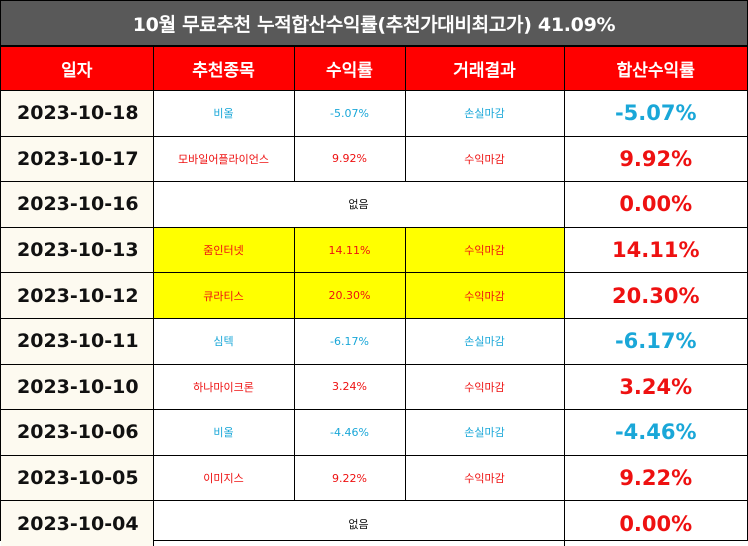 The image size is (748, 546). What do you see at coordinates (223, 295) in the screenshot?
I see `row-stock: 큐라티스` at bounding box center [223, 295].